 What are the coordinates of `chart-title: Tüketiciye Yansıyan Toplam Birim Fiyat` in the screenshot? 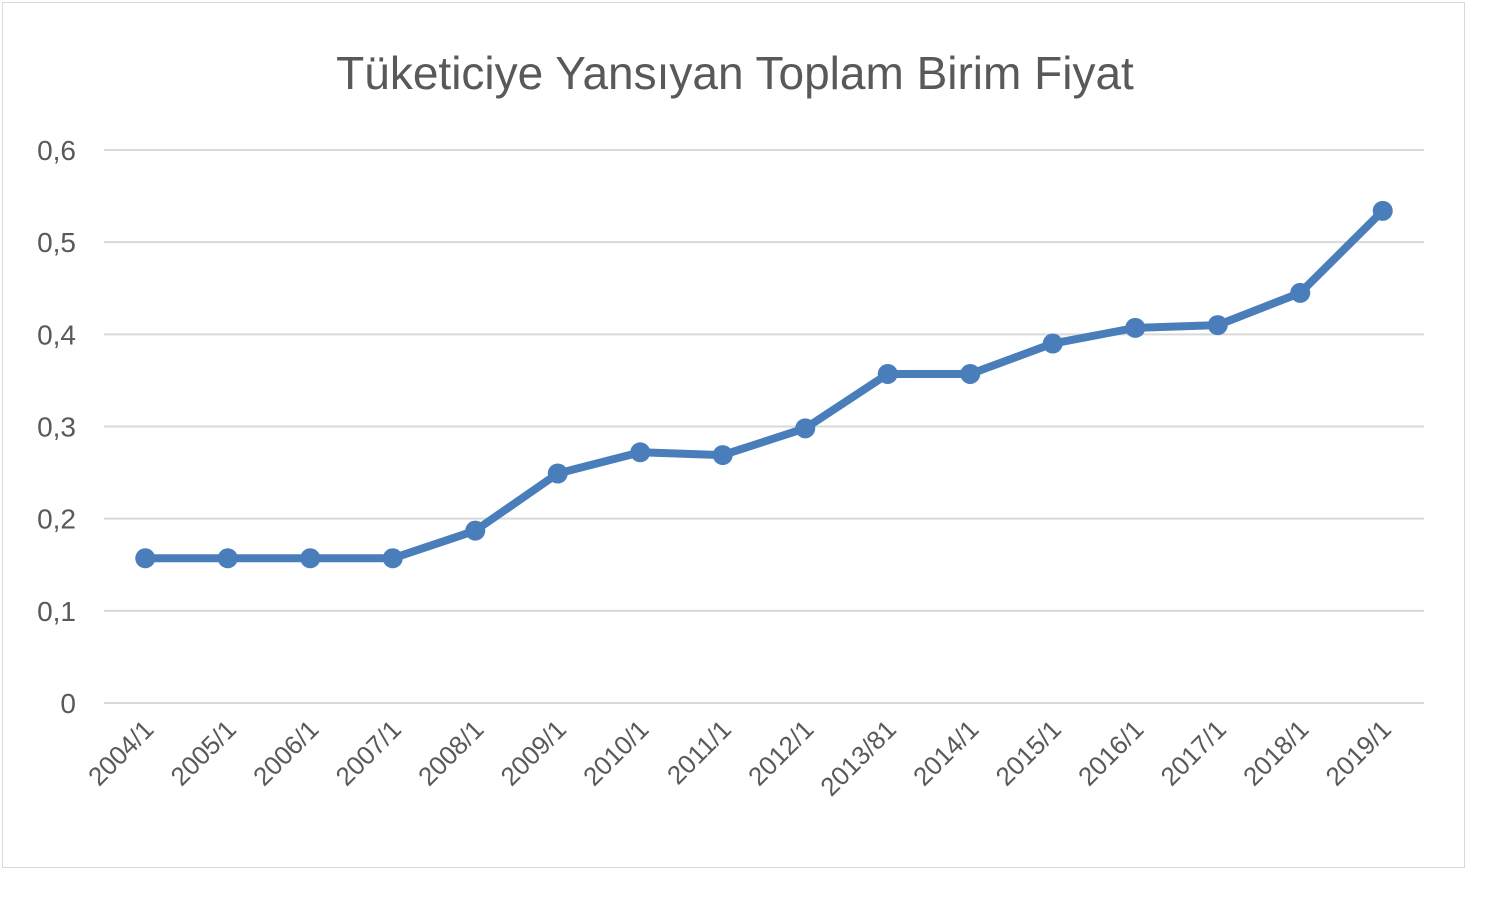 It's located at (735, 73).